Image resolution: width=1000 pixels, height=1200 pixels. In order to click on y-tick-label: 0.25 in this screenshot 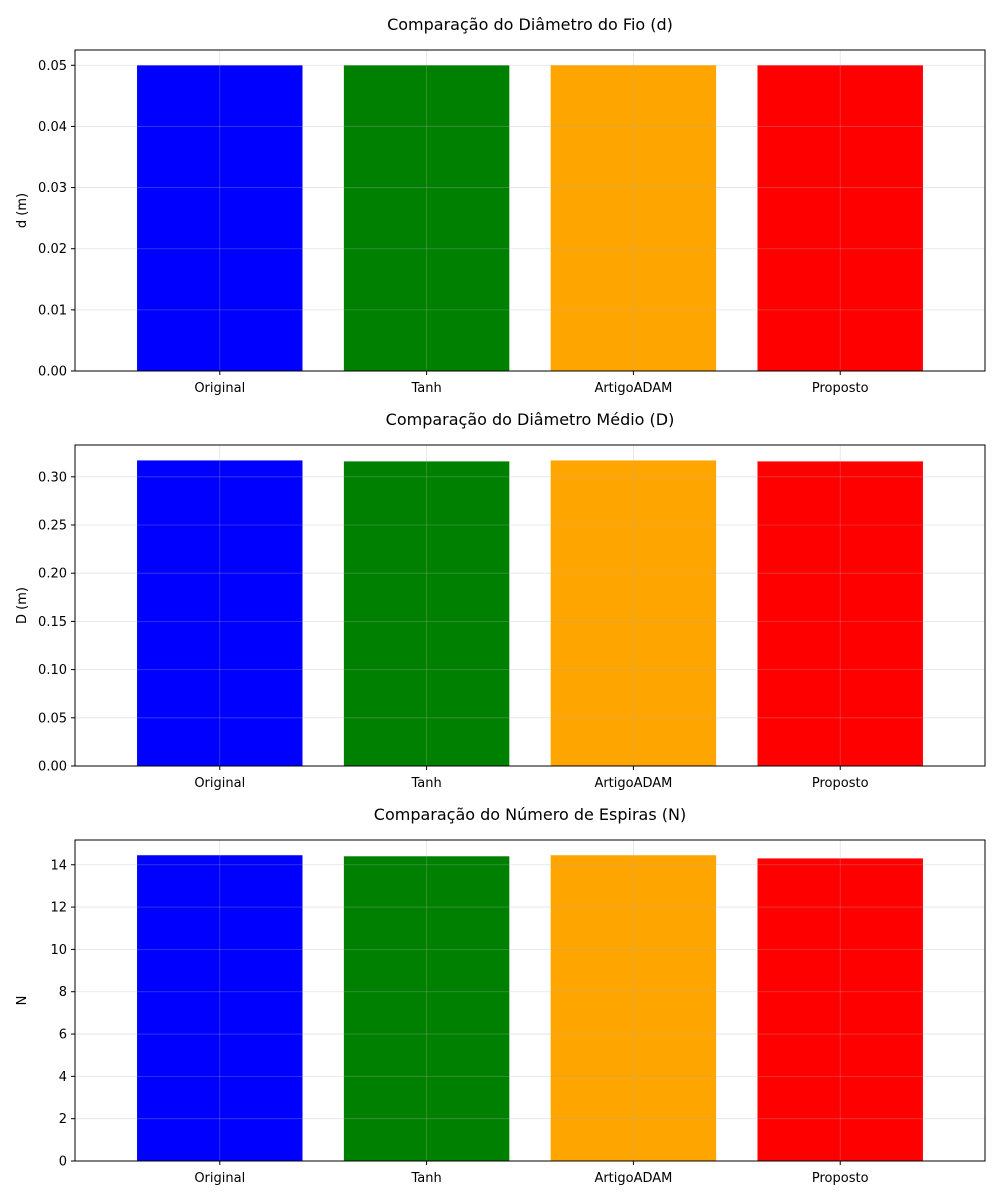, I will do `click(52, 526)`.